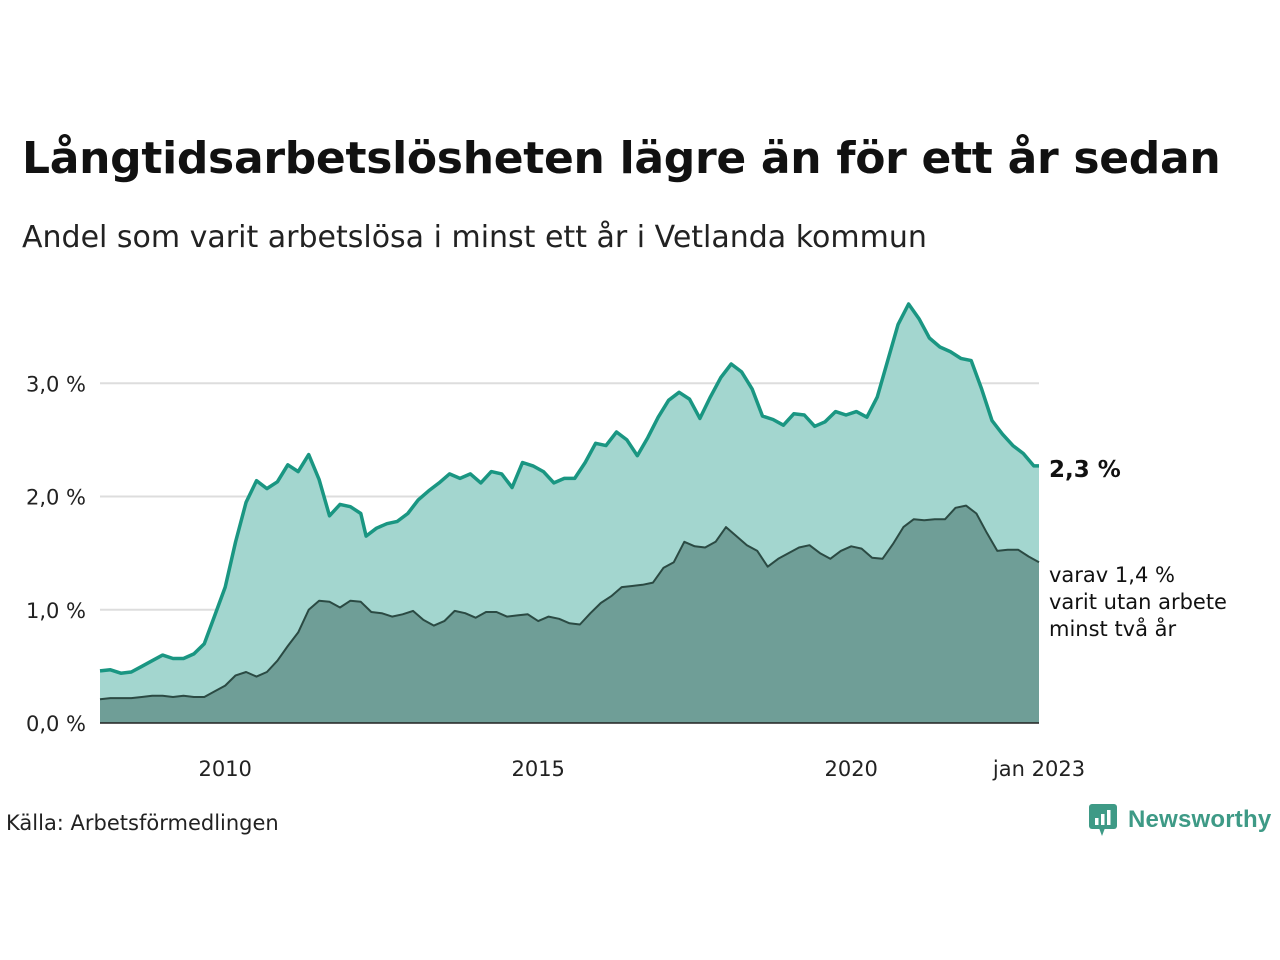  I want to click on brand: Newsworthy, so click(1179, 820).